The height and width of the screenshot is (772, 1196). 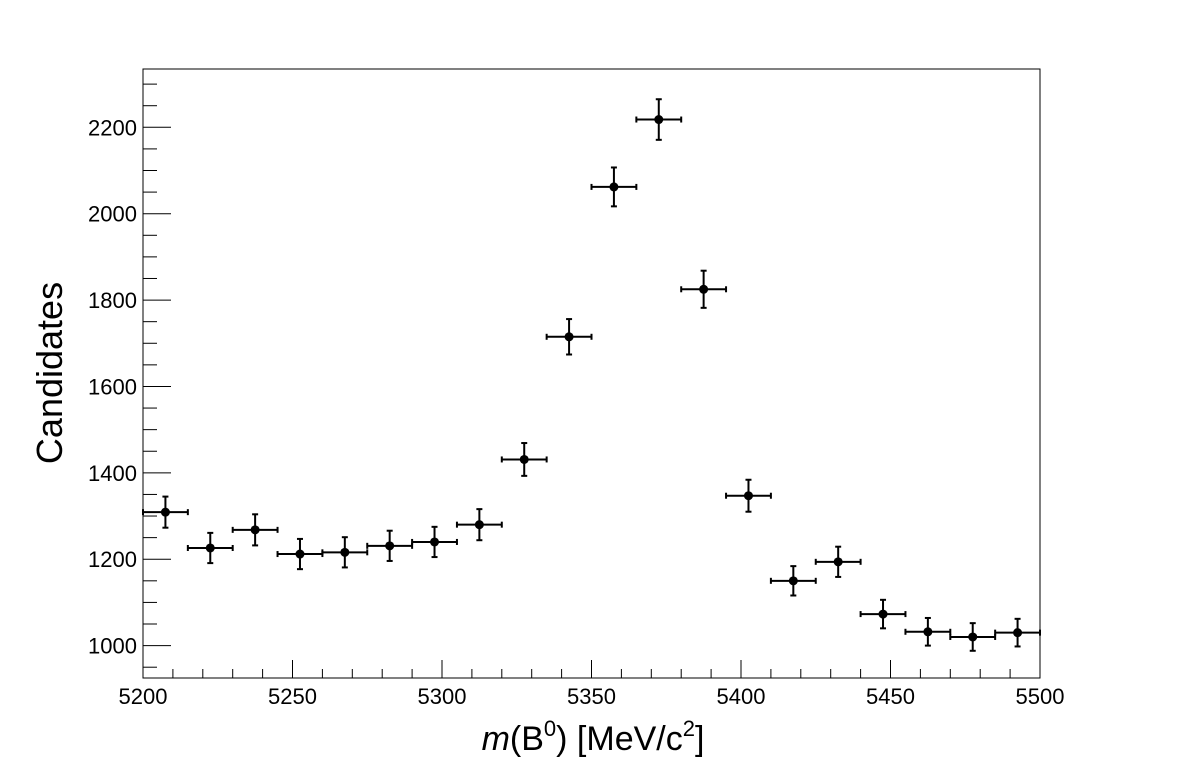 What do you see at coordinates (890, 696) in the screenshot?
I see `x-tick-label: 5450` at bounding box center [890, 696].